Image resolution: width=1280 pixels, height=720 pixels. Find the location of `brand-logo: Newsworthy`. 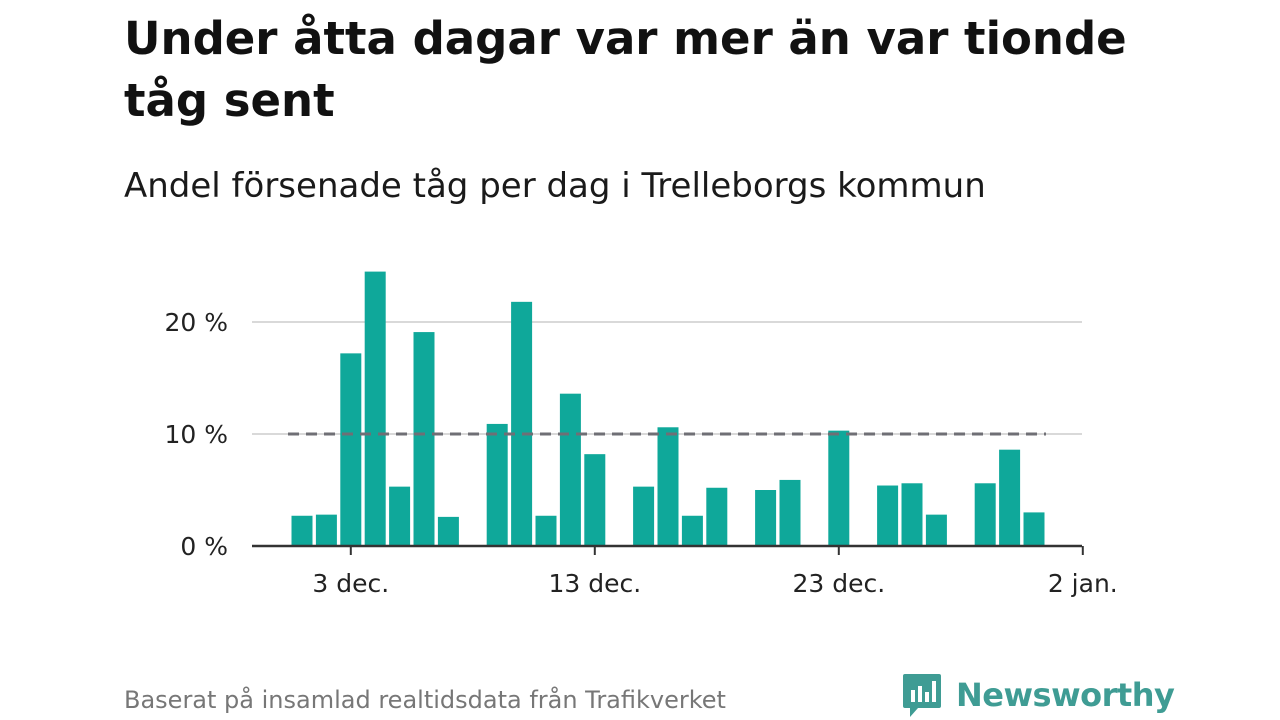

brand-logo: Newsworthy is located at coordinates (1038, 695).